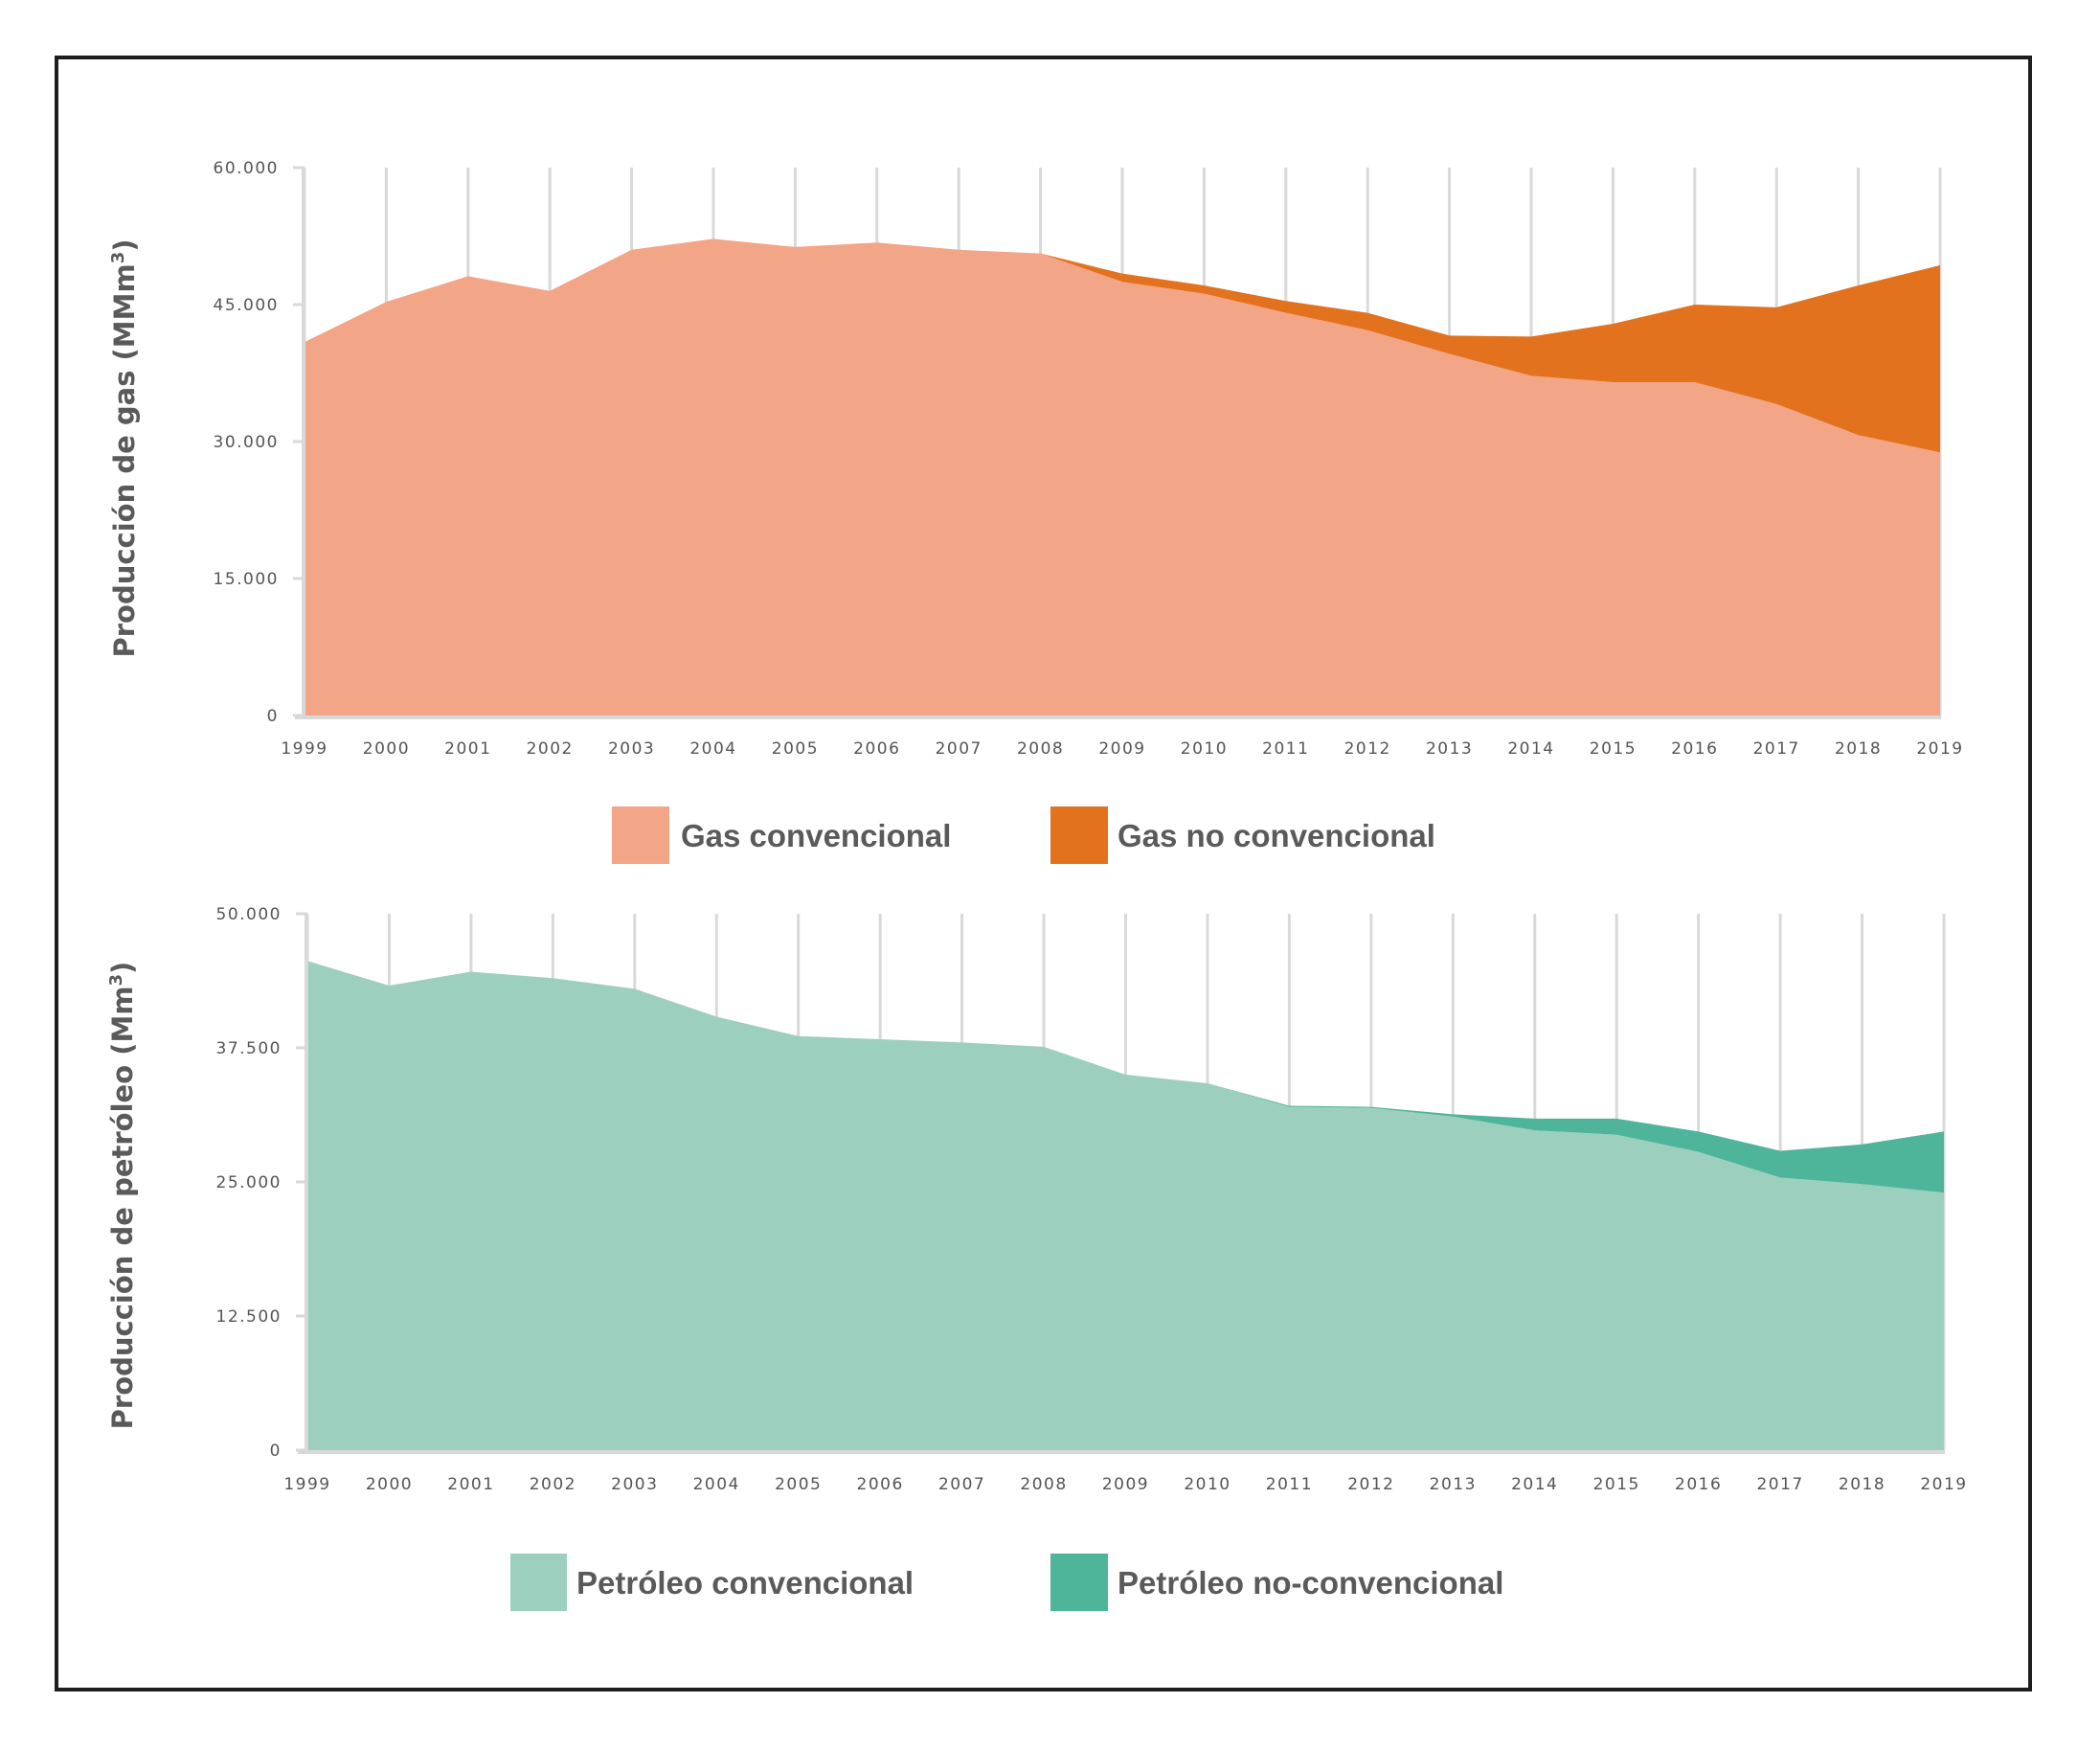 The height and width of the screenshot is (1748, 2100). Describe the element at coordinates (795, 749) in the screenshot. I see `gas-x-tick-label: 2005` at that location.